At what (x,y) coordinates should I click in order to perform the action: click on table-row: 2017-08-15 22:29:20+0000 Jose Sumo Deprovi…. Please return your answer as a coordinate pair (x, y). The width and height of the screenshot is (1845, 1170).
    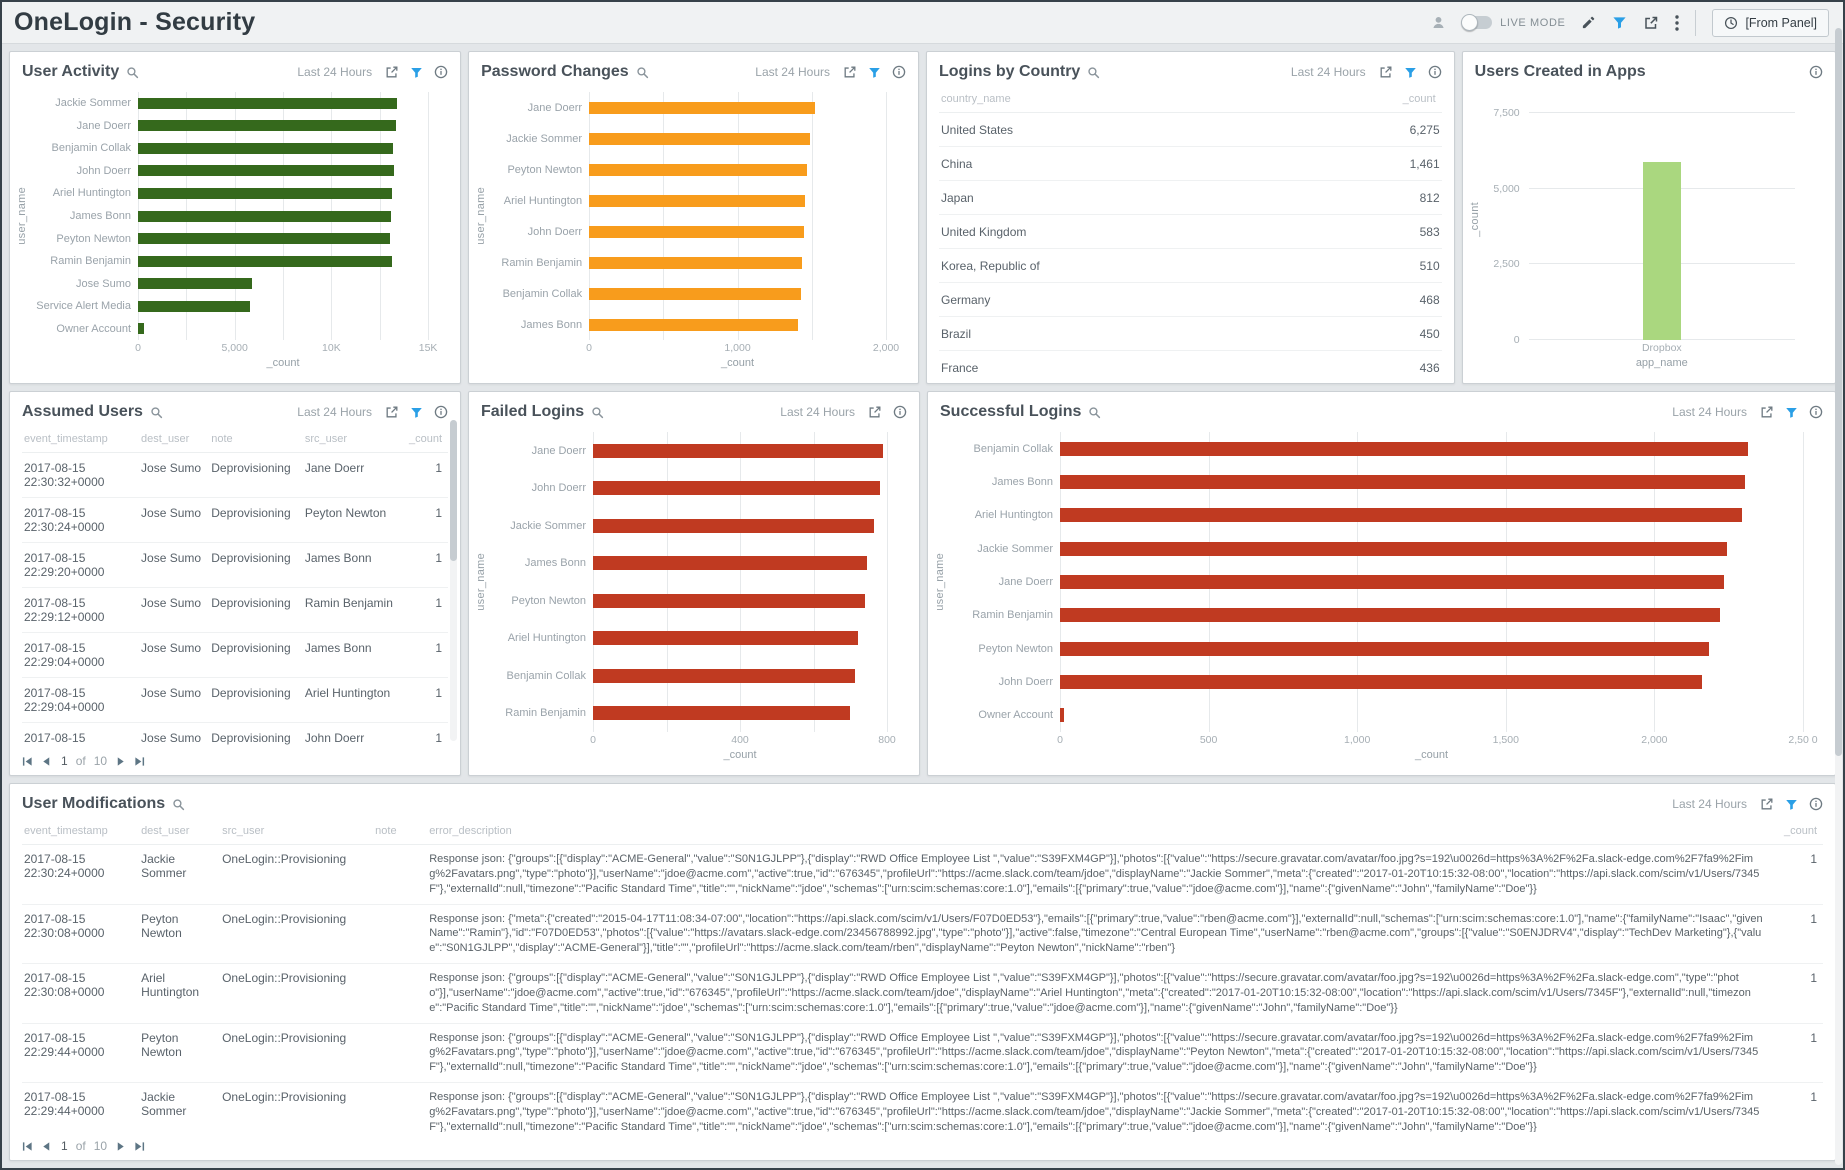
    Looking at the image, I should click on (235, 565).